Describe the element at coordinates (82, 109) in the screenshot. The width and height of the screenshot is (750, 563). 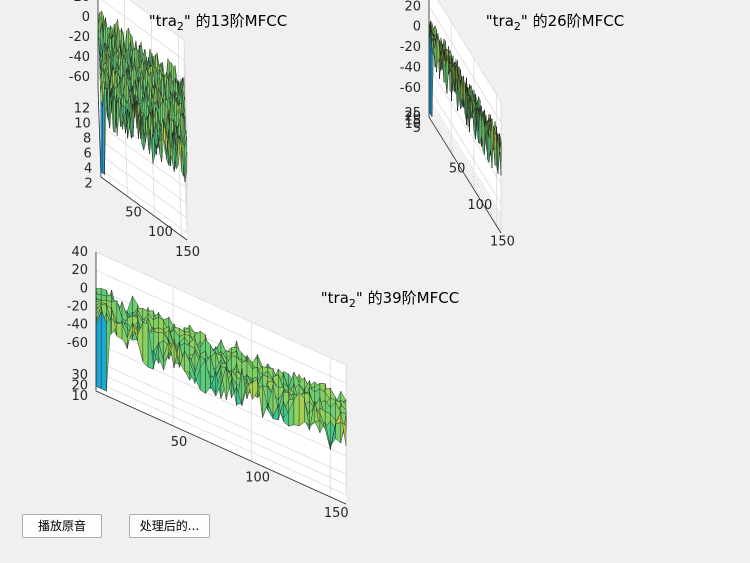
I see `y-tick-label: 12` at that location.